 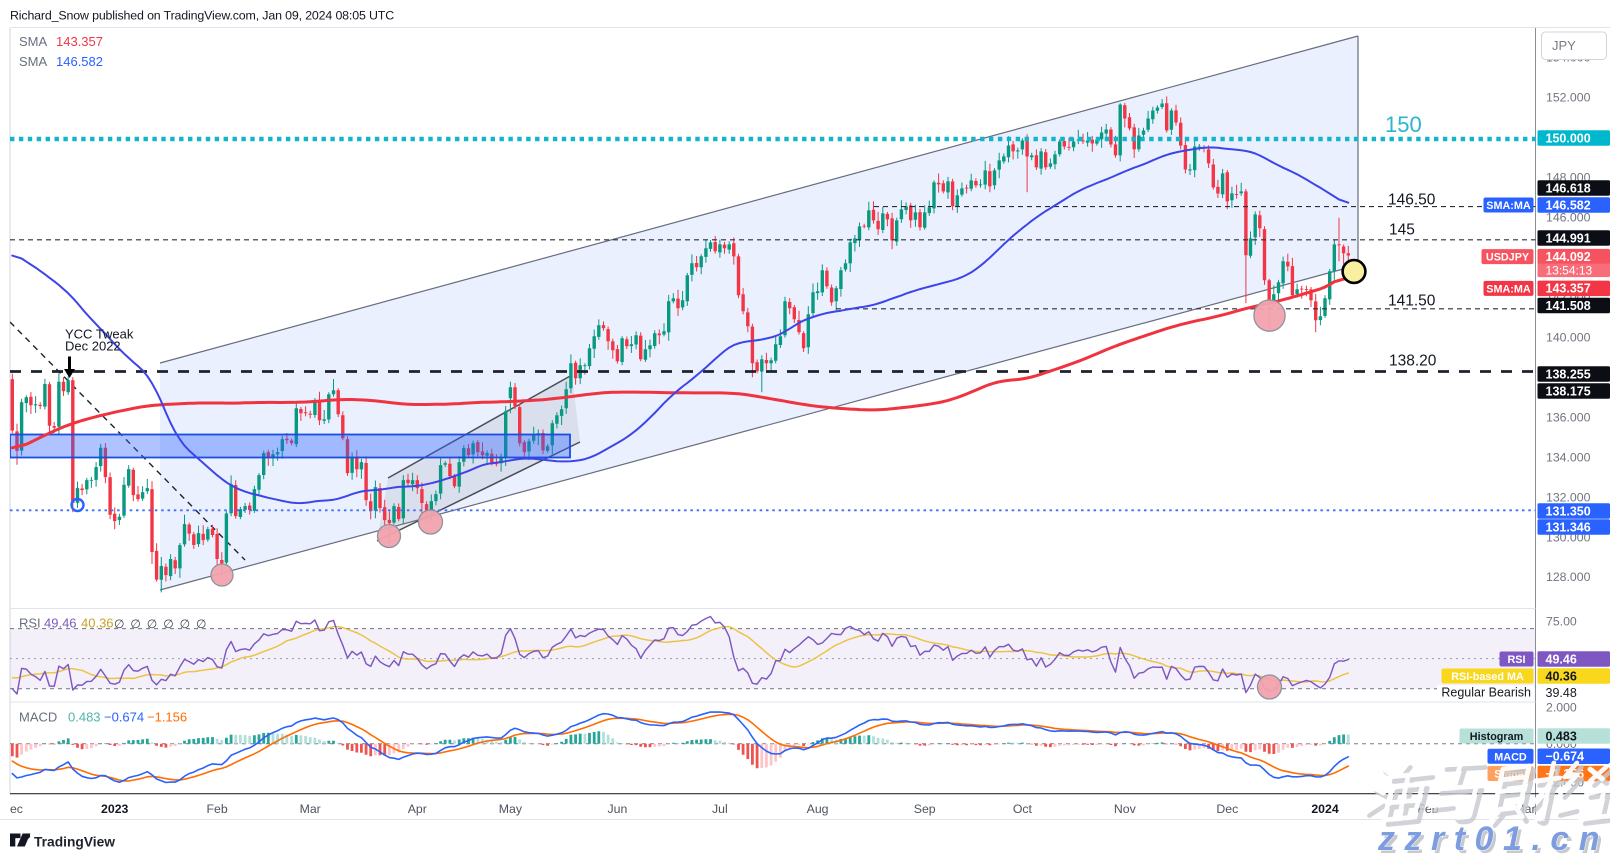 I want to click on svg-text: 144.092, so click(x=1568, y=257).